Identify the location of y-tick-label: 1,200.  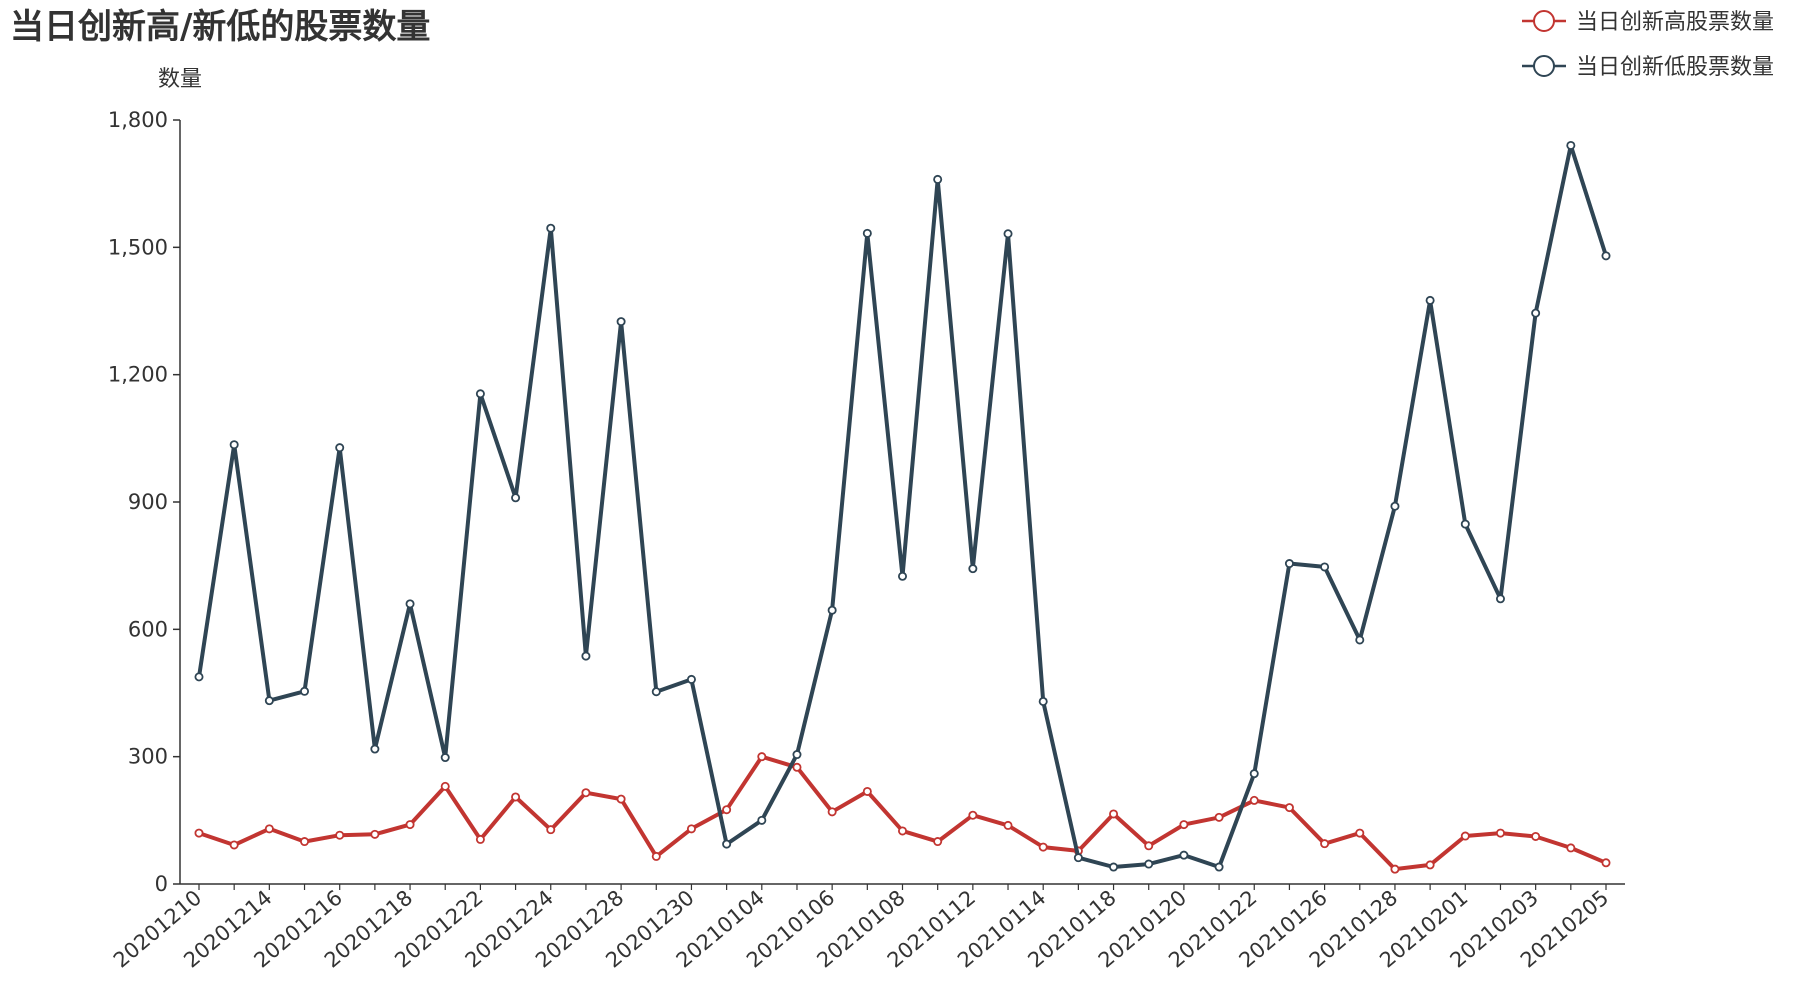
(138, 375).